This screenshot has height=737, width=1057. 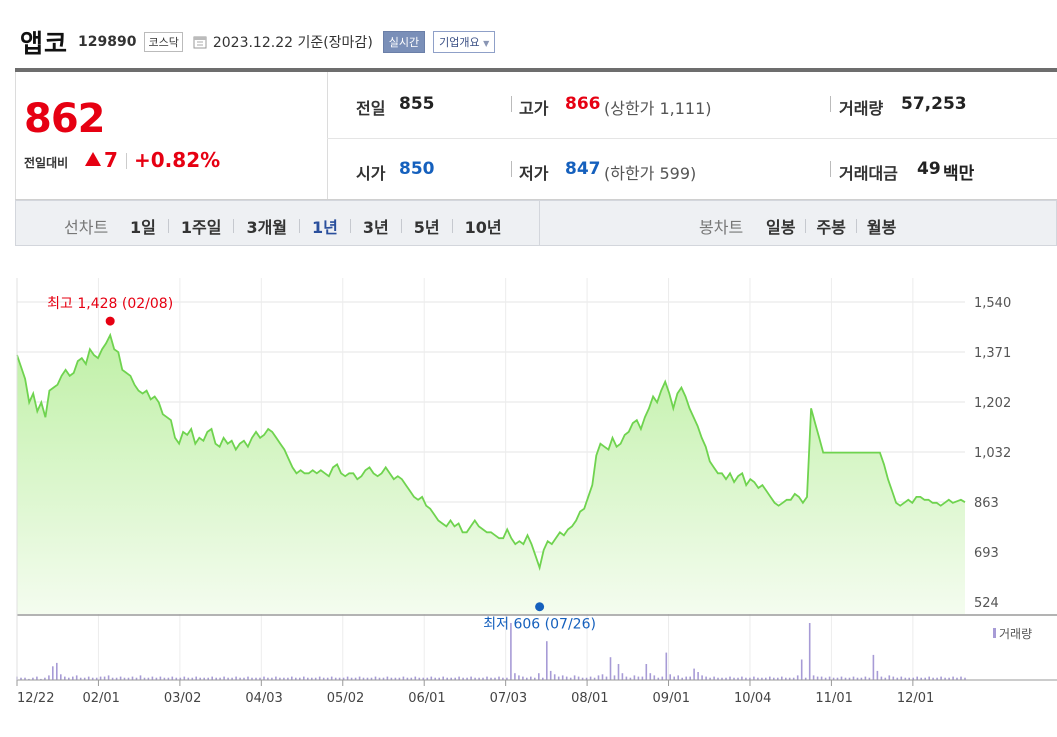 What do you see at coordinates (994, 633) in the screenshot?
I see `volume-legend-swatch` at bounding box center [994, 633].